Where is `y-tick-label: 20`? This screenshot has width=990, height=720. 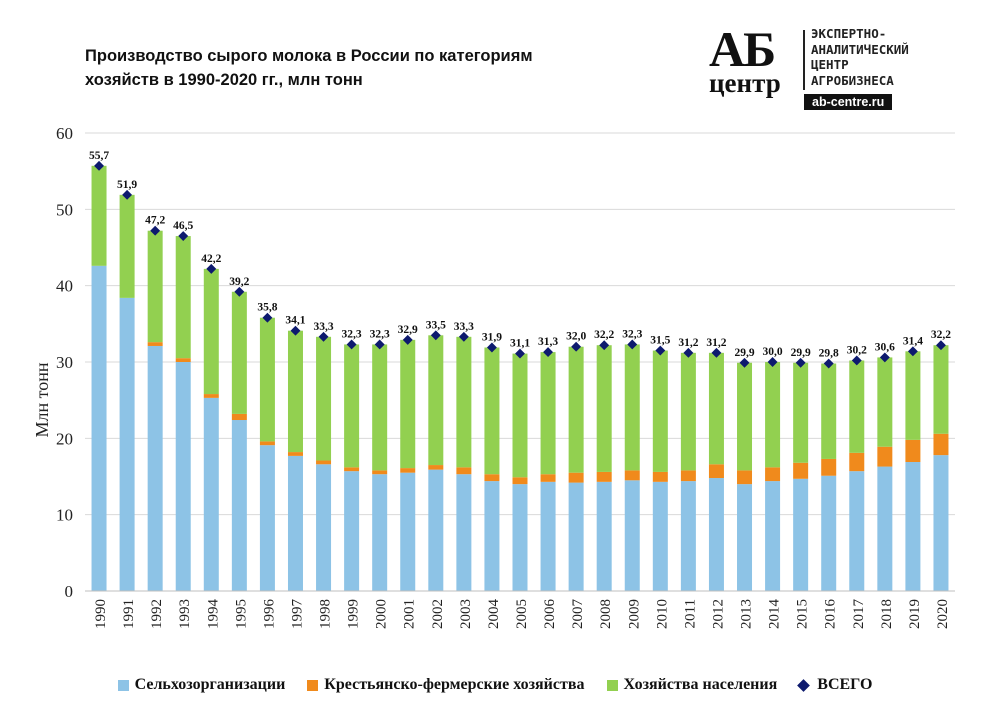
y-tick-label: 20 is located at coordinates (64, 438).